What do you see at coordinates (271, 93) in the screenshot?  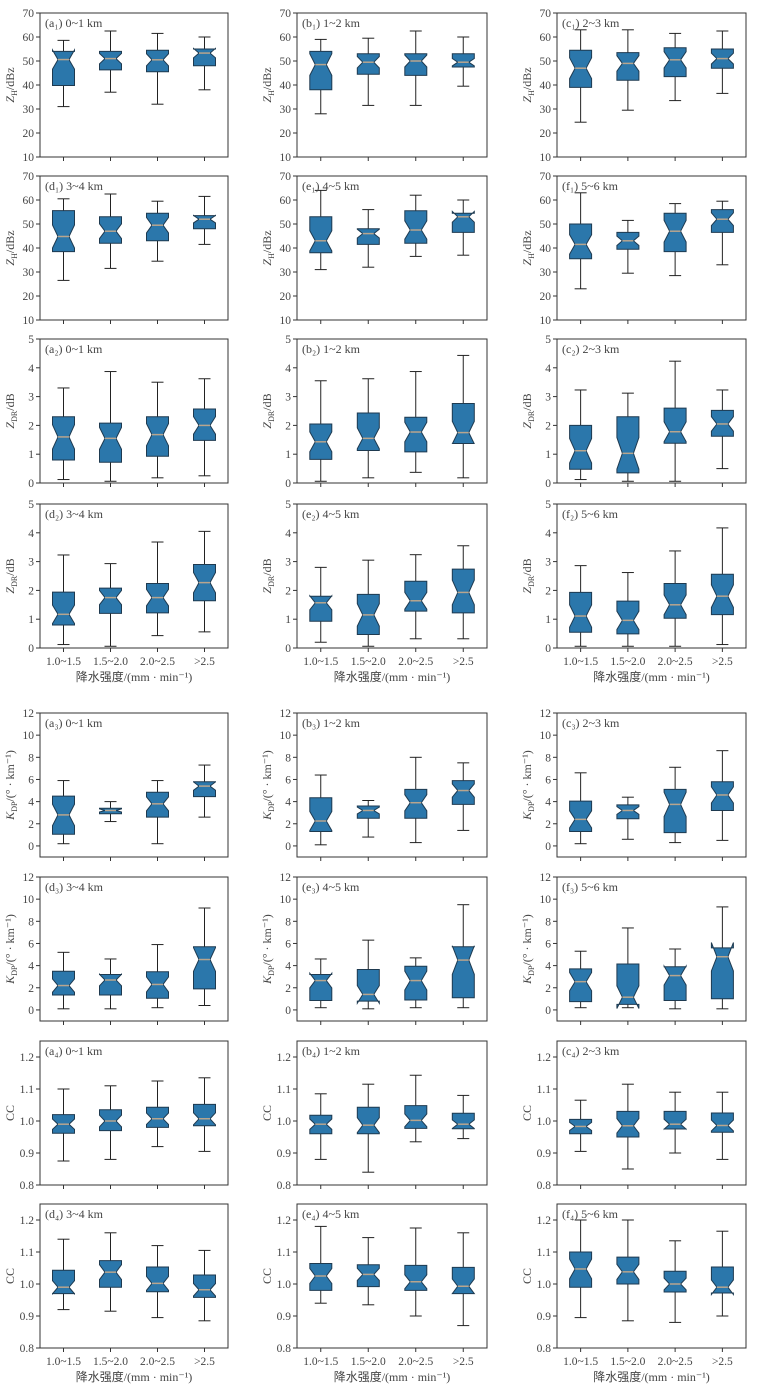 I see `y-label-subscript: H` at bounding box center [271, 93].